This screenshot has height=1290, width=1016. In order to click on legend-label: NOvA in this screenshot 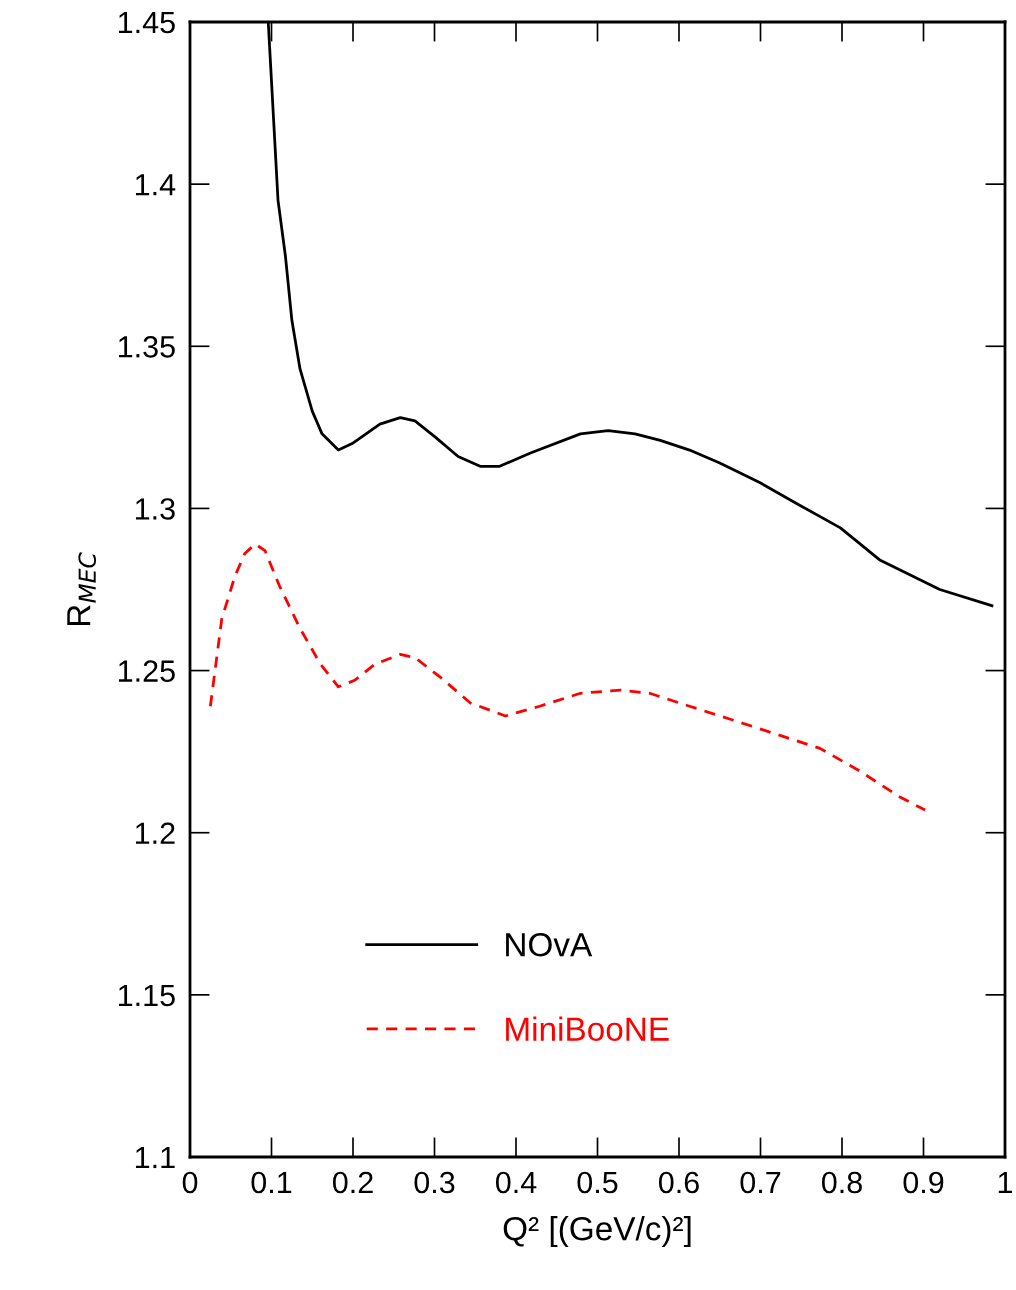, I will do `click(549, 944)`.